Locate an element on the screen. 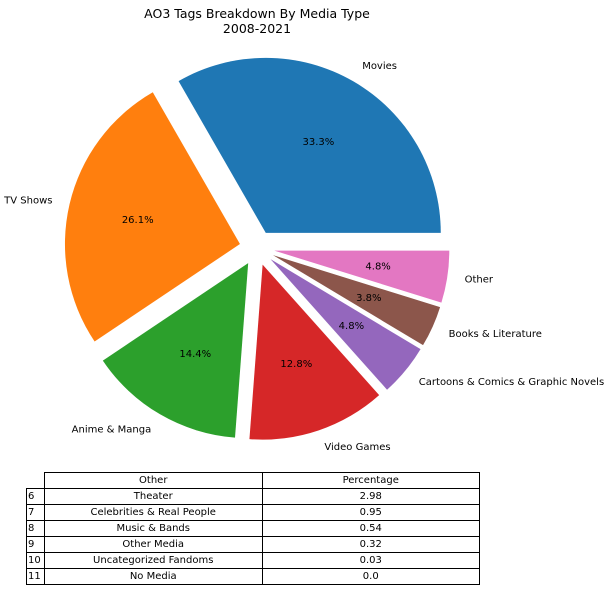 The width and height of the screenshot is (611, 606). table-header-row: Other Percentage is located at coordinates (253, 480).